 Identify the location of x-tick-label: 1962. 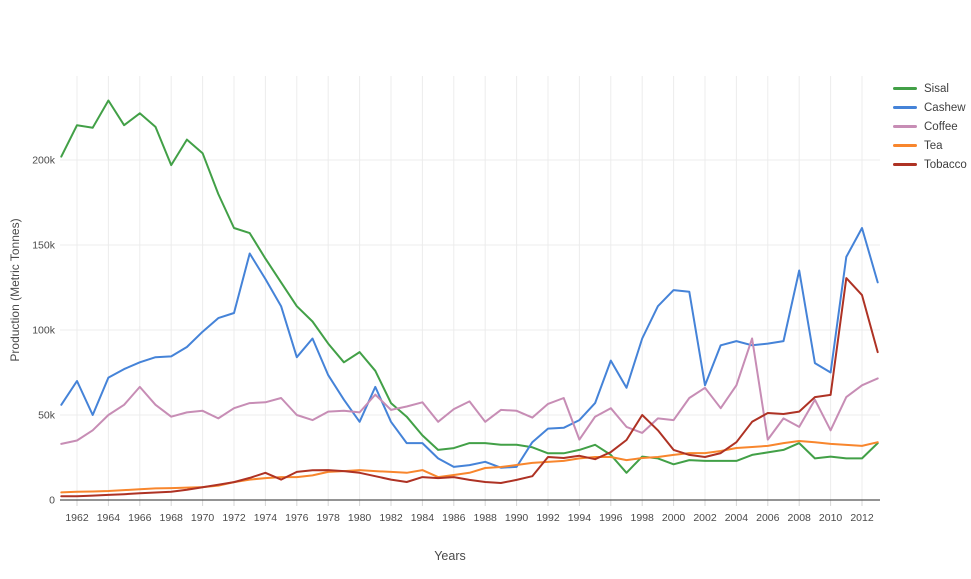
(77, 518).